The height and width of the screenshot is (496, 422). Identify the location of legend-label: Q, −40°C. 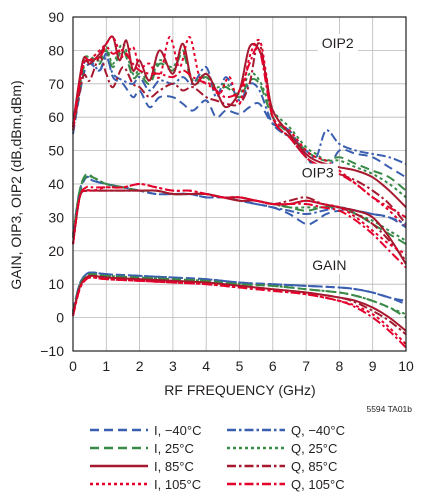
(318, 430).